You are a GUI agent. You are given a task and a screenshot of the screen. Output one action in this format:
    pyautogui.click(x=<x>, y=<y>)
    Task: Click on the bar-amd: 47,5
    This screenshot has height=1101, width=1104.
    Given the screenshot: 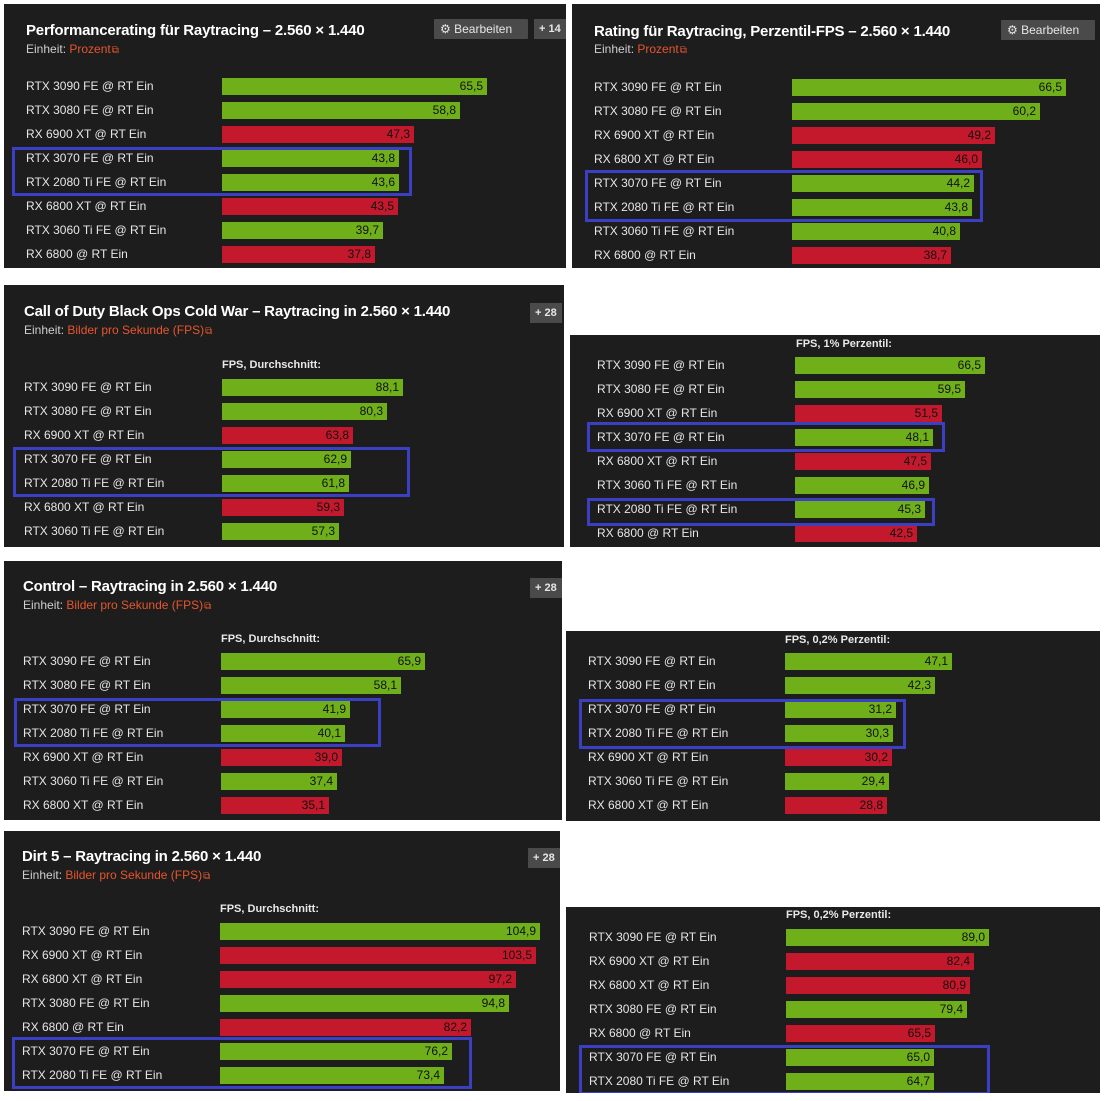 What is the action you would take?
    pyautogui.click(x=863, y=461)
    